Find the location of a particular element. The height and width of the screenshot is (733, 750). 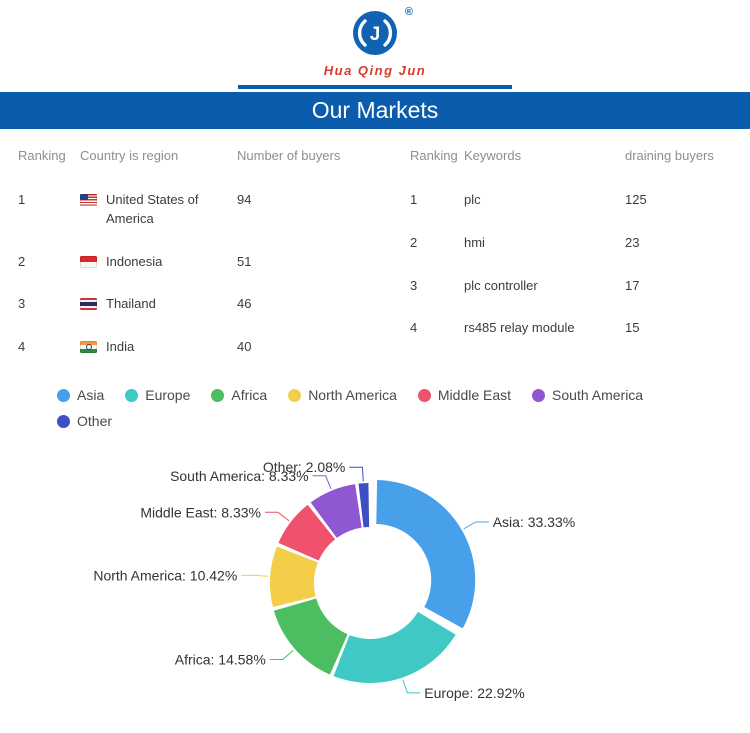

table-row: 1 plc 125 is located at coordinates (569, 200).